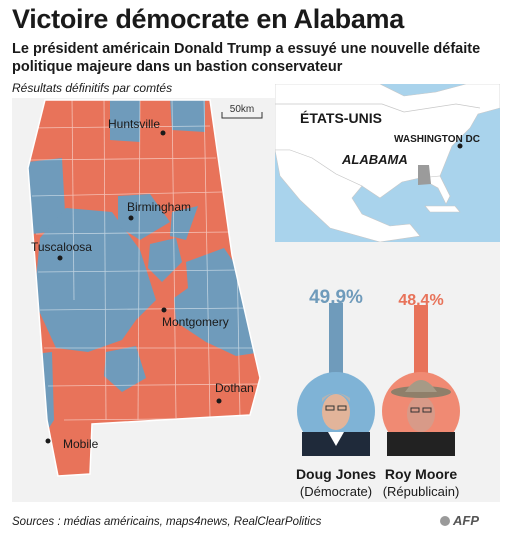  What do you see at coordinates (437, 139) in the screenshot?
I see `capital-label: WASHINGTON DC` at bounding box center [437, 139].